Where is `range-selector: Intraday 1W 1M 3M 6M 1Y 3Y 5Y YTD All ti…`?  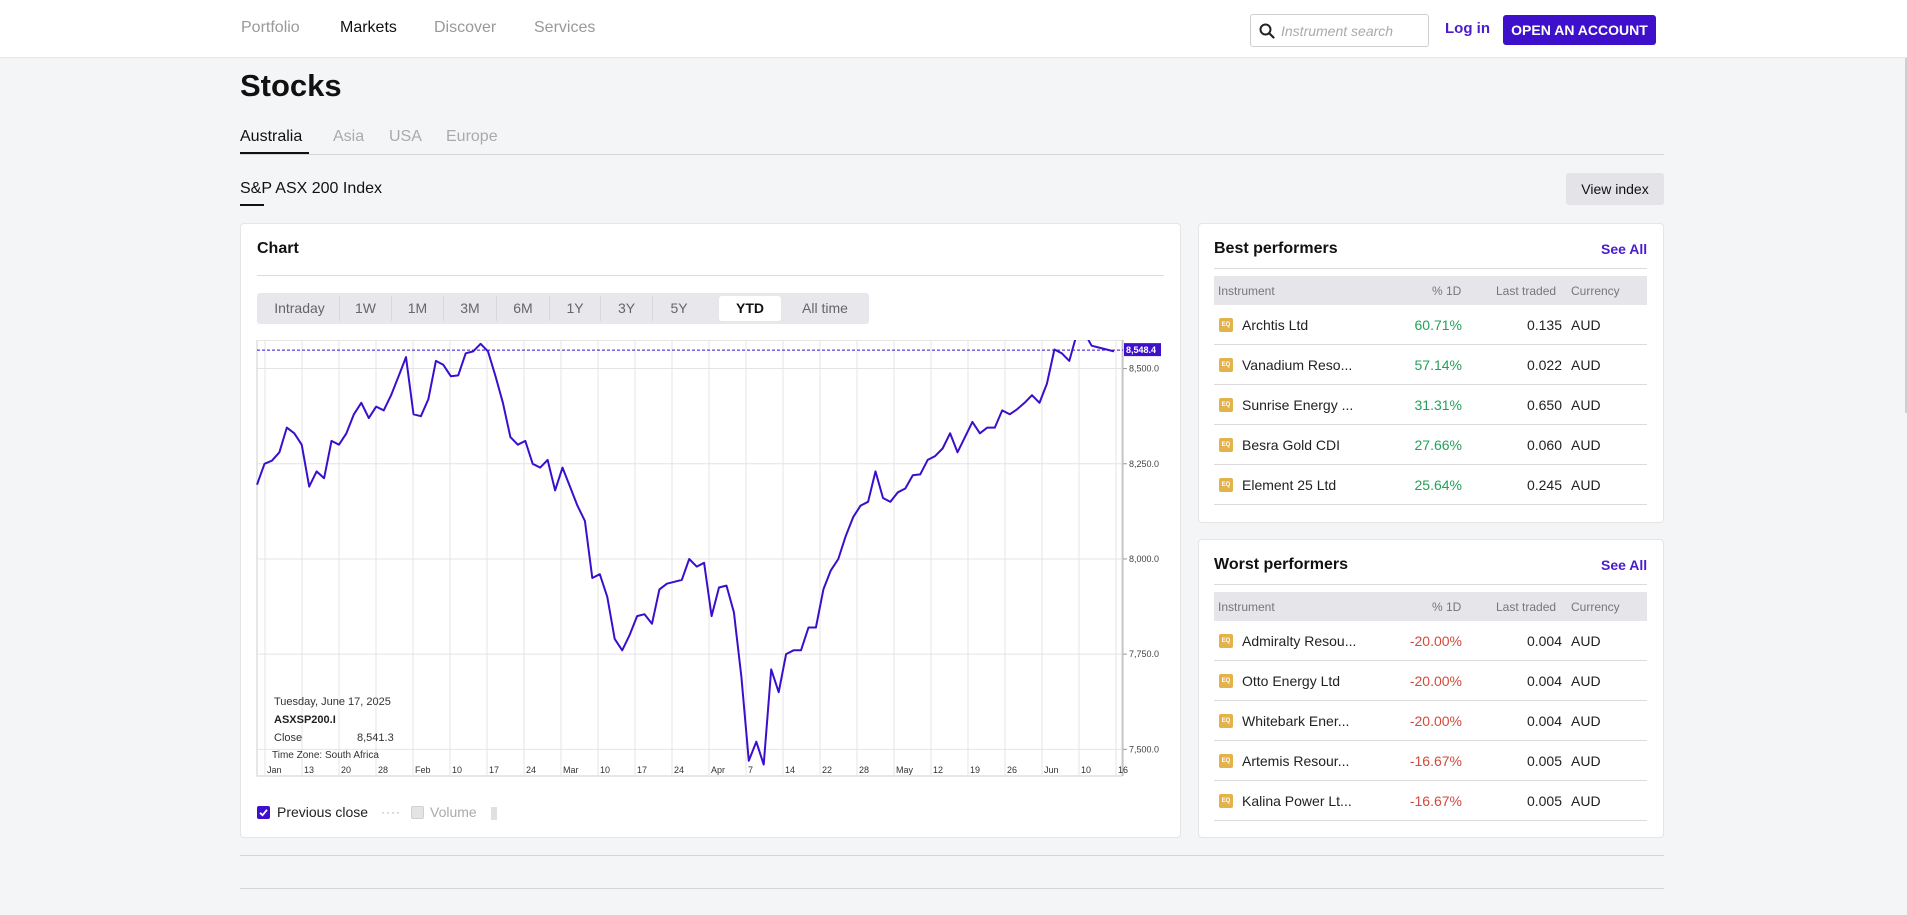
range-selector: Intraday 1W 1M 3M 6M 1Y 3Y 5Y YTD All ti… is located at coordinates (563, 308).